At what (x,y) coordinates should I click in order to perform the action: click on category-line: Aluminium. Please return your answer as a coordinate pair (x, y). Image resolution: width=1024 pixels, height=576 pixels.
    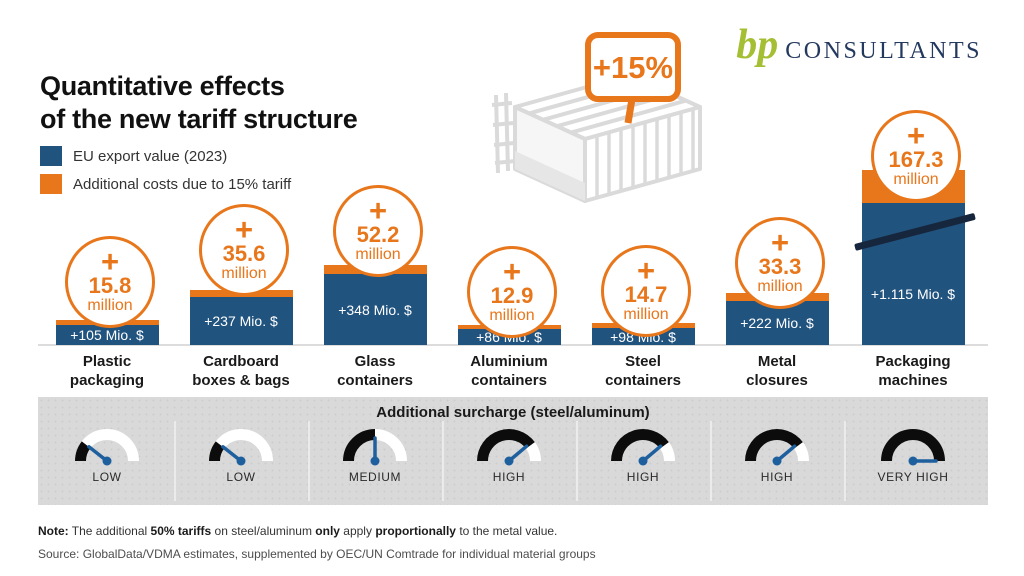
    Looking at the image, I should click on (509, 361).